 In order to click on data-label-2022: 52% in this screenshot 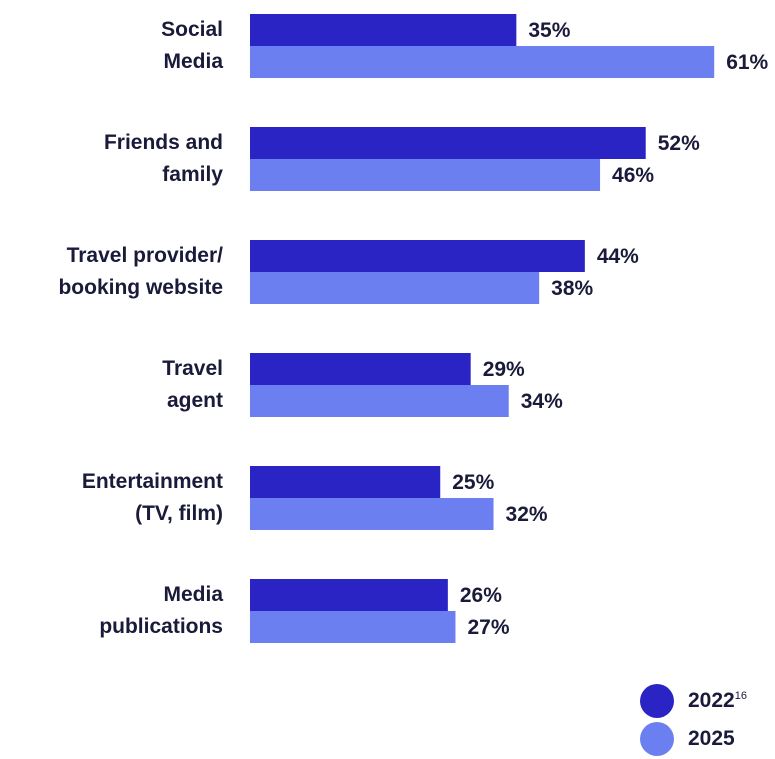, I will do `click(679, 143)`.